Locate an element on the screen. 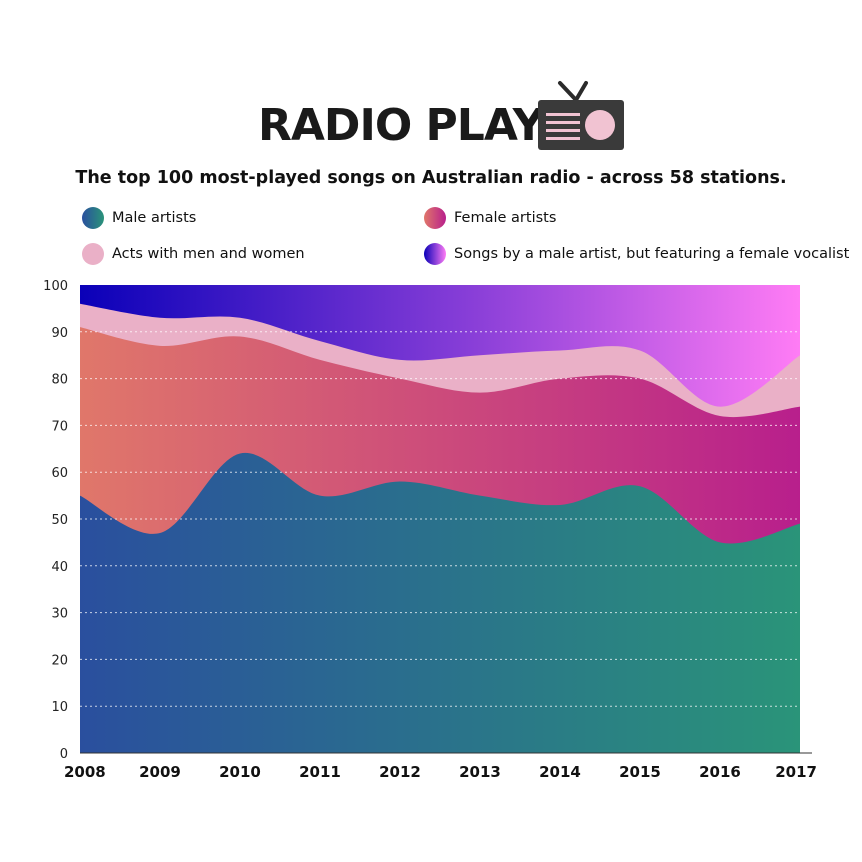 The image size is (862, 862). x-tick-label: 2009 is located at coordinates (160, 772).